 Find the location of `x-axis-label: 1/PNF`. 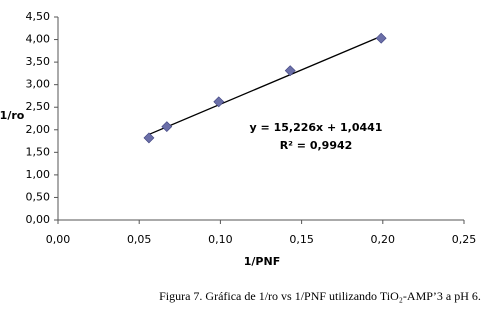

x-axis-label: 1/PNF is located at coordinates (262, 261).